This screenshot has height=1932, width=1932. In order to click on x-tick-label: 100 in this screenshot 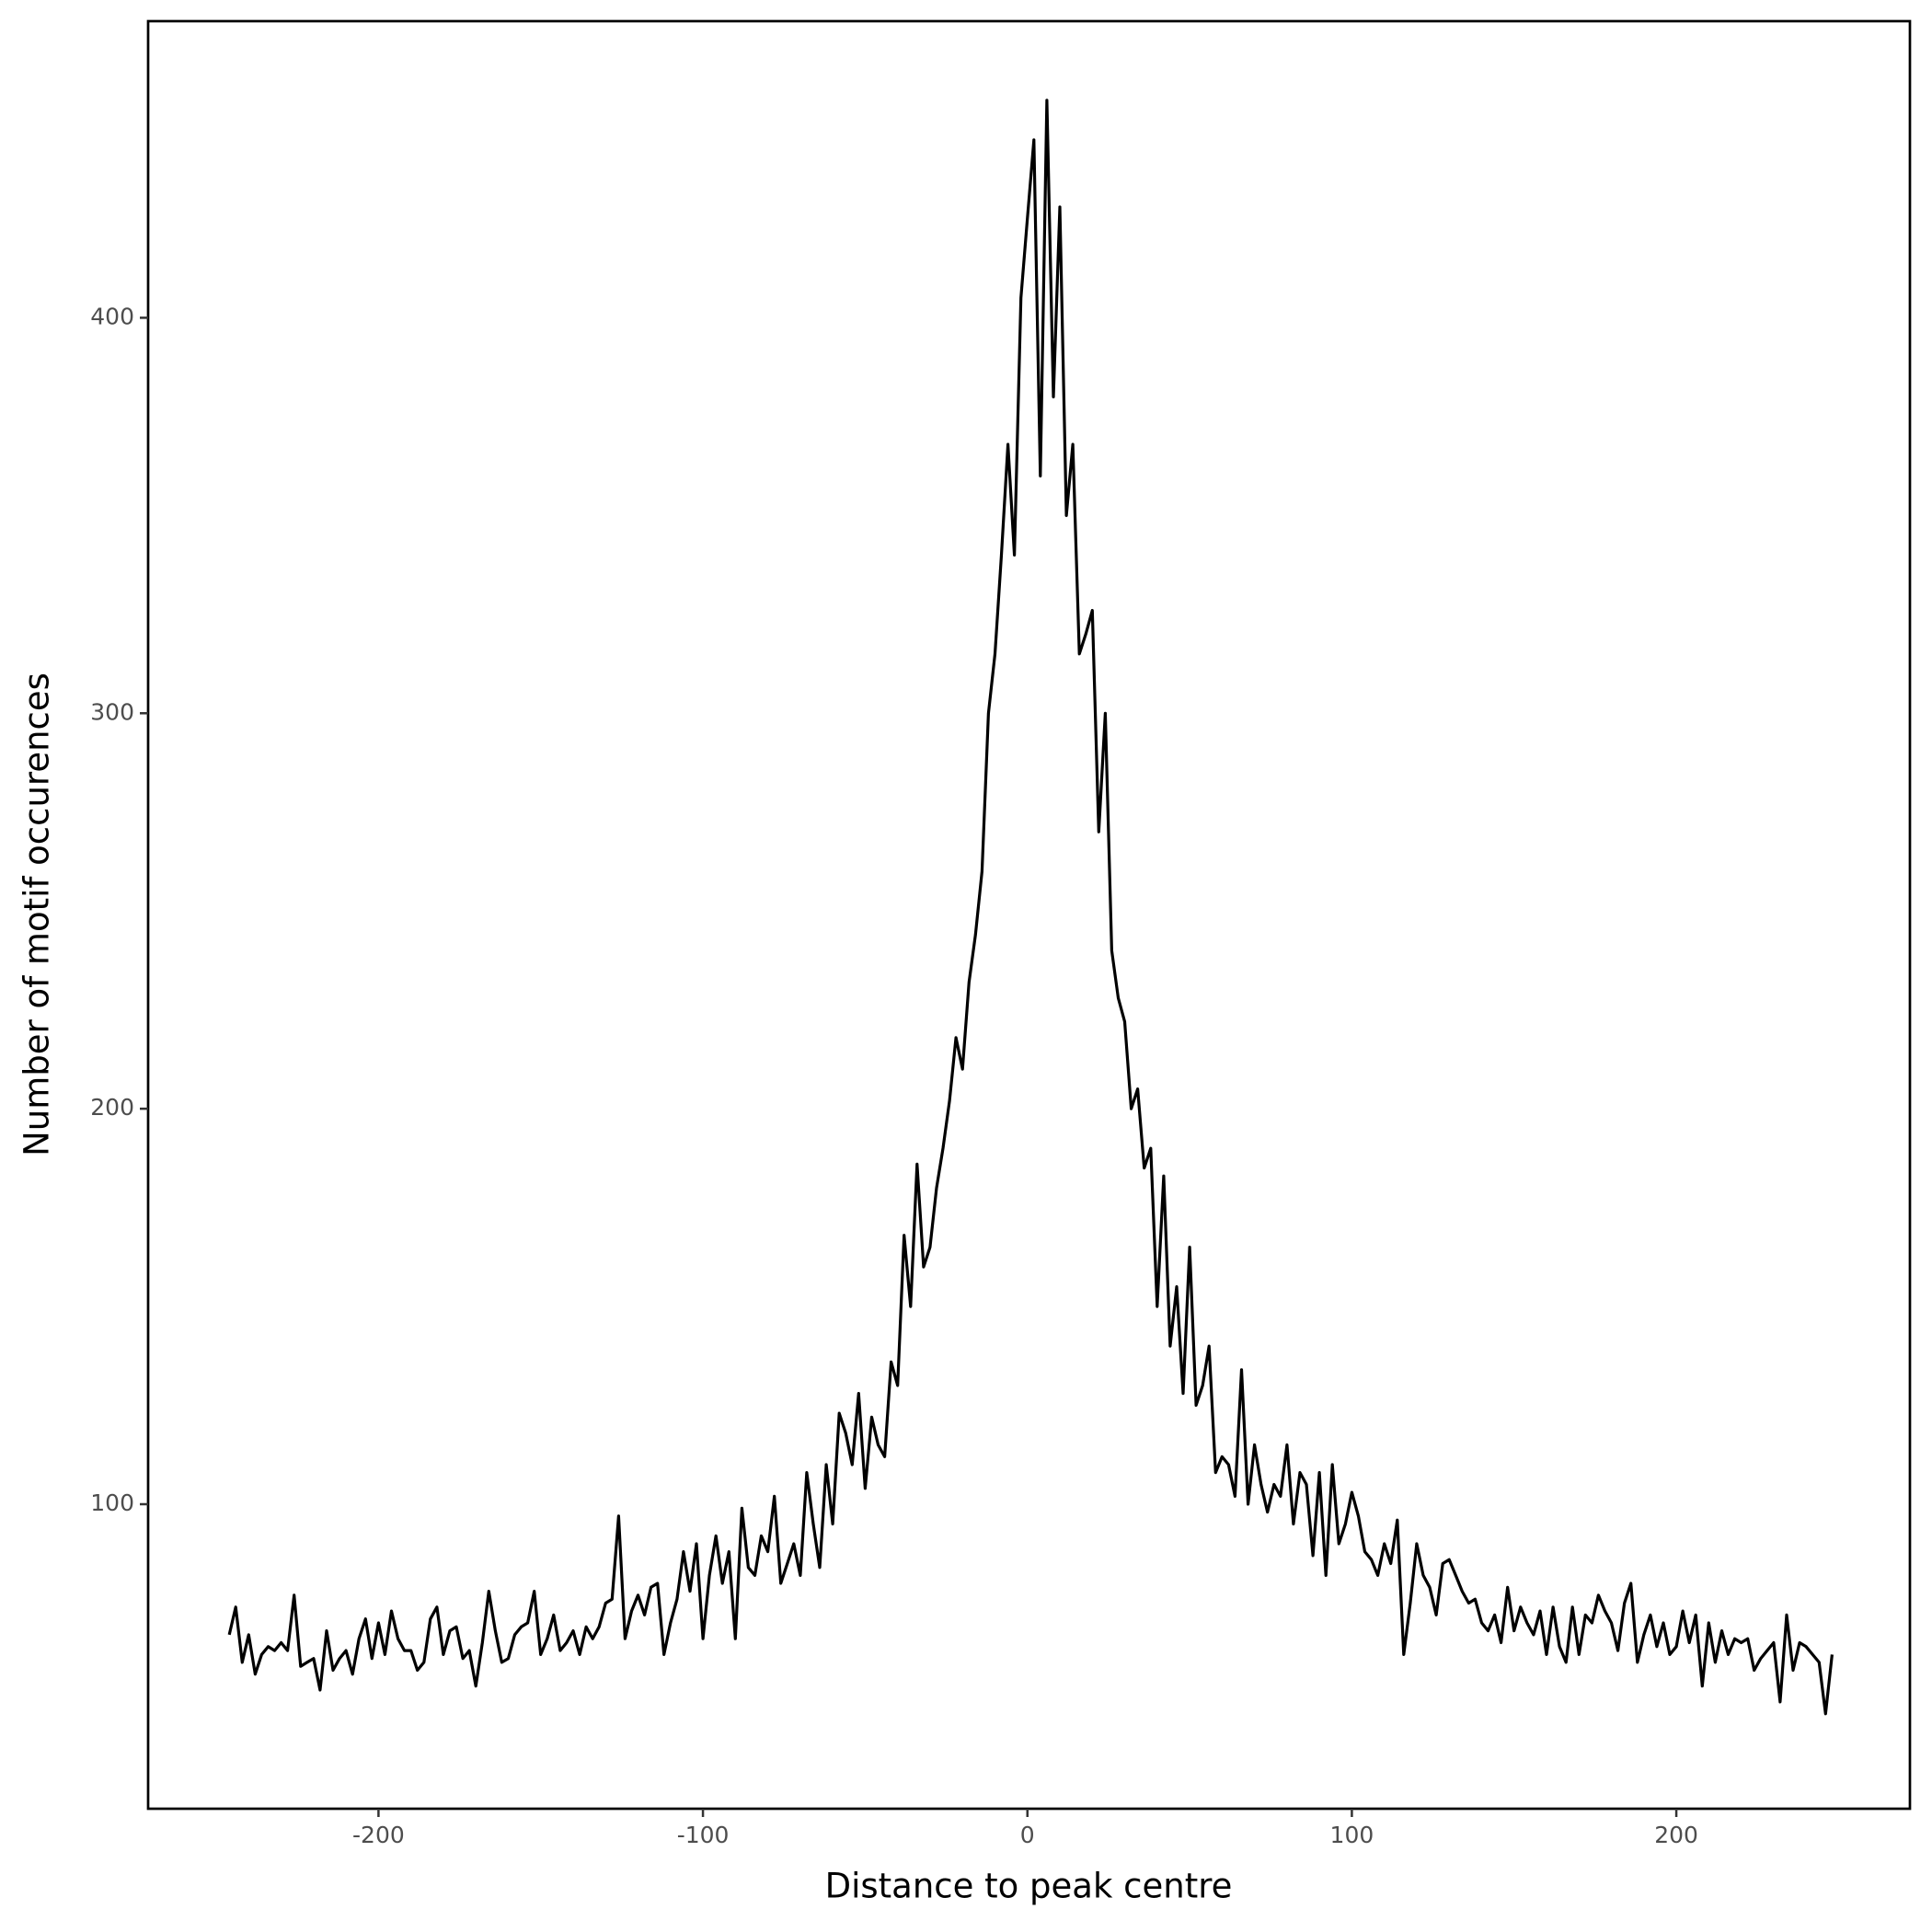, I will do `click(1352, 1835)`.